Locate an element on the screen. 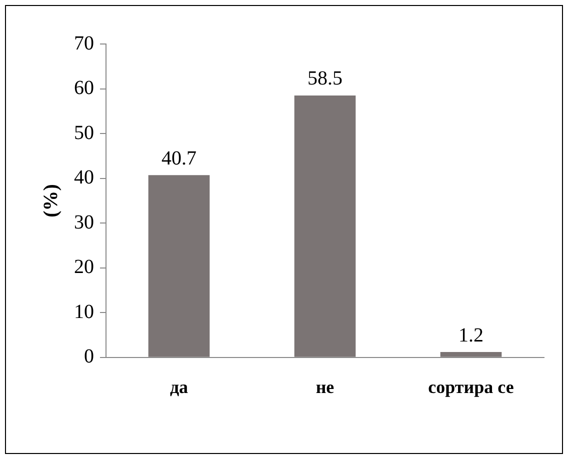 The image size is (568, 459). data-label: 58.5 is located at coordinates (325, 79).